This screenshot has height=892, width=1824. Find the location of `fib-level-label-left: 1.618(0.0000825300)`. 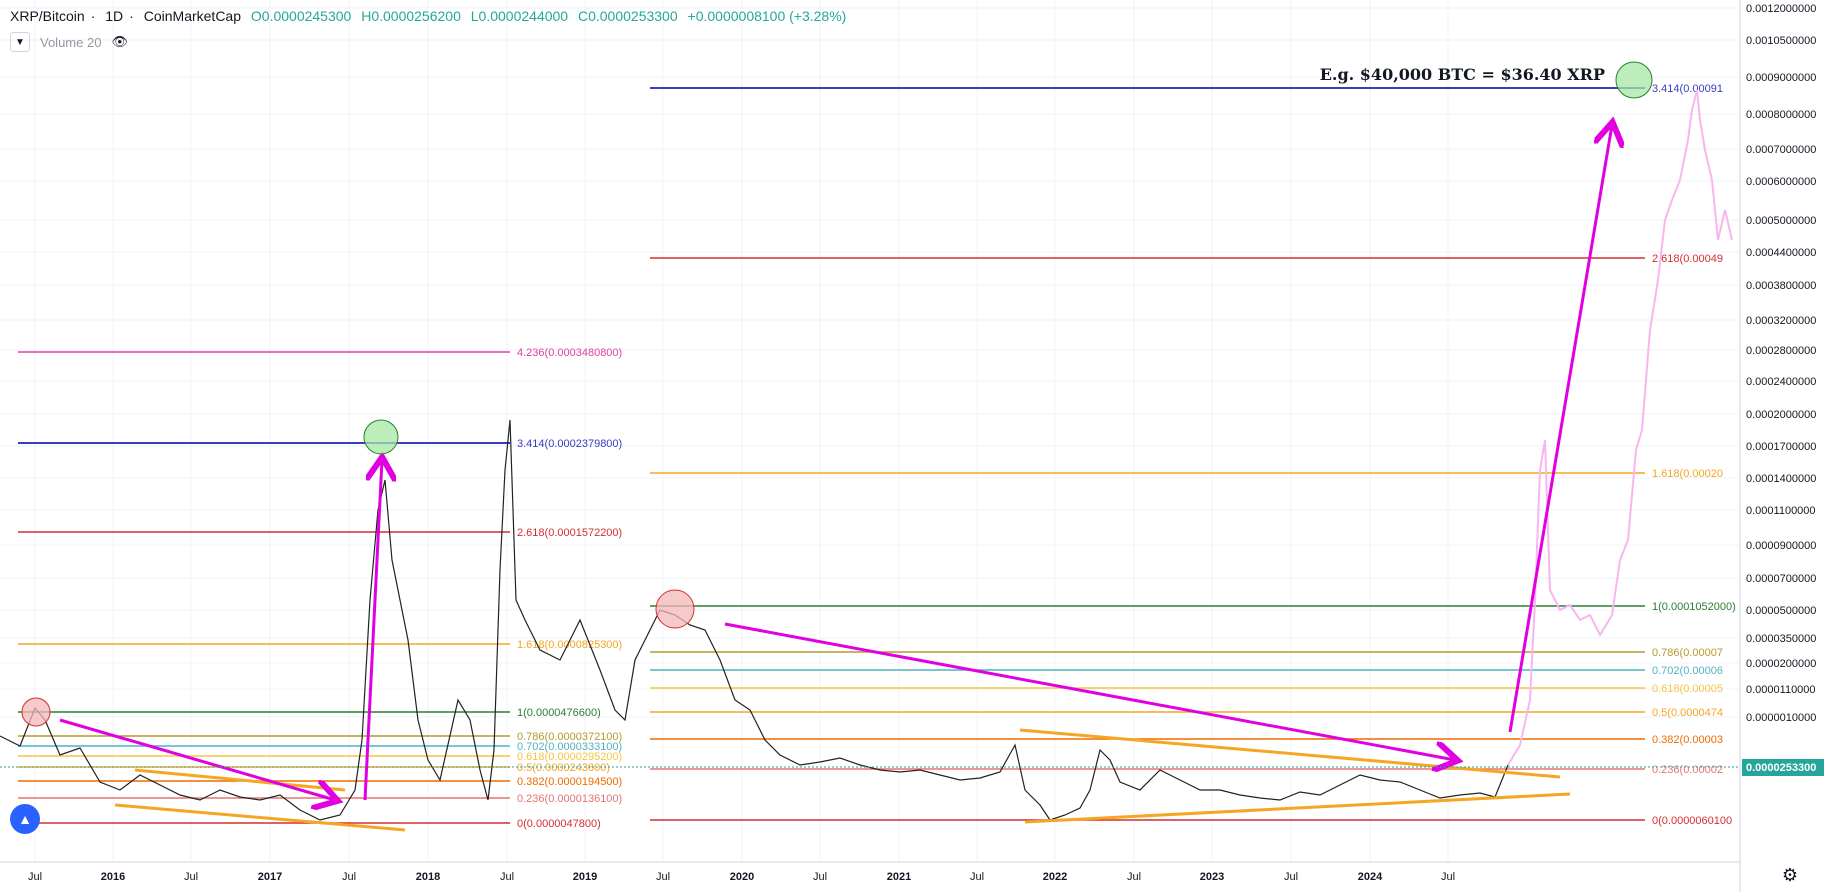

fib-level-label-left: 1.618(0.0000825300) is located at coordinates (569, 645).